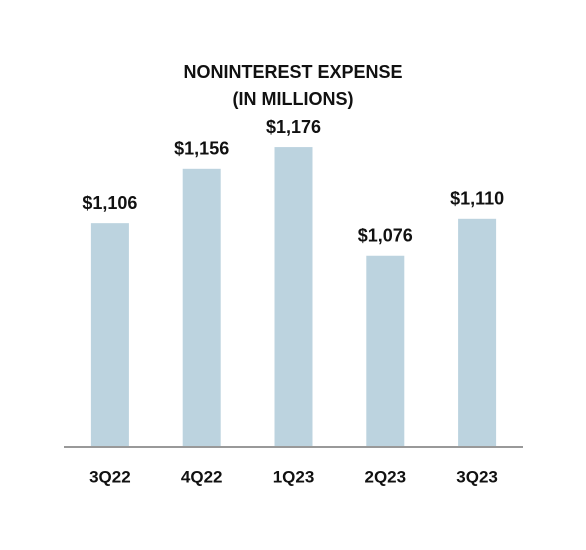  What do you see at coordinates (294, 476) in the screenshot?
I see `x-tick-label: 1Q23` at bounding box center [294, 476].